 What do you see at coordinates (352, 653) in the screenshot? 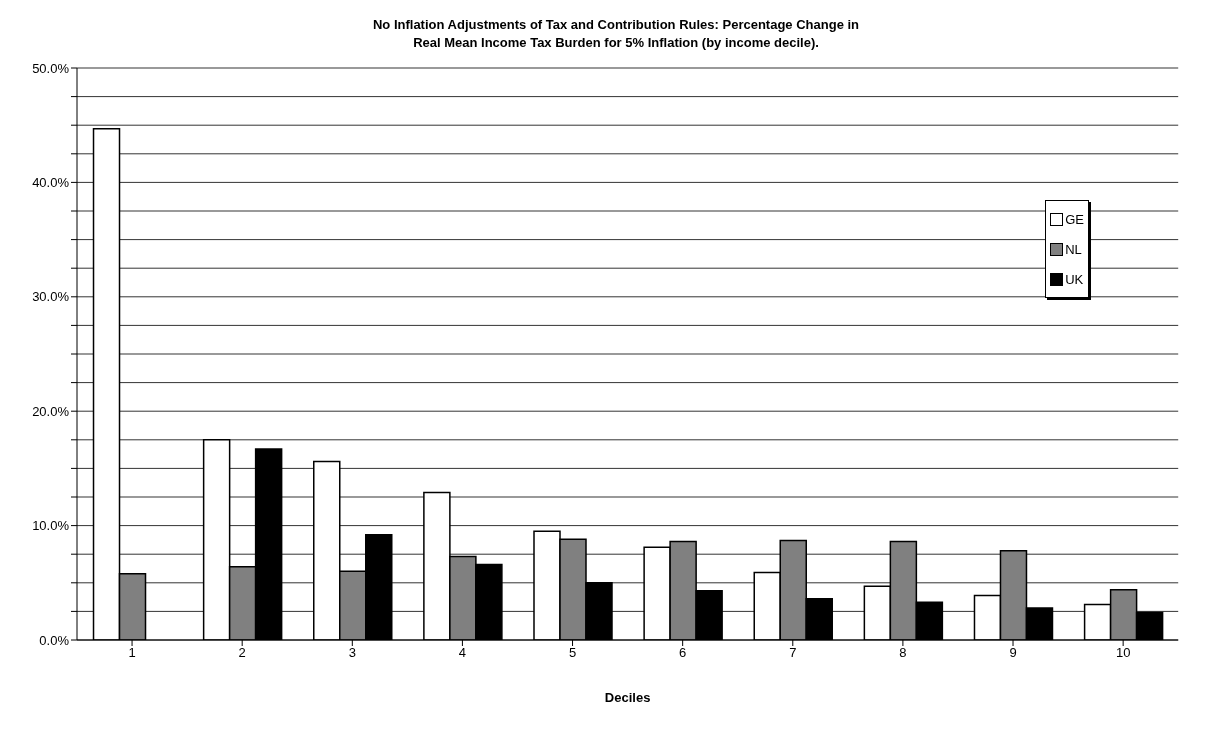
I see `x-tick-label: 3` at bounding box center [352, 653].